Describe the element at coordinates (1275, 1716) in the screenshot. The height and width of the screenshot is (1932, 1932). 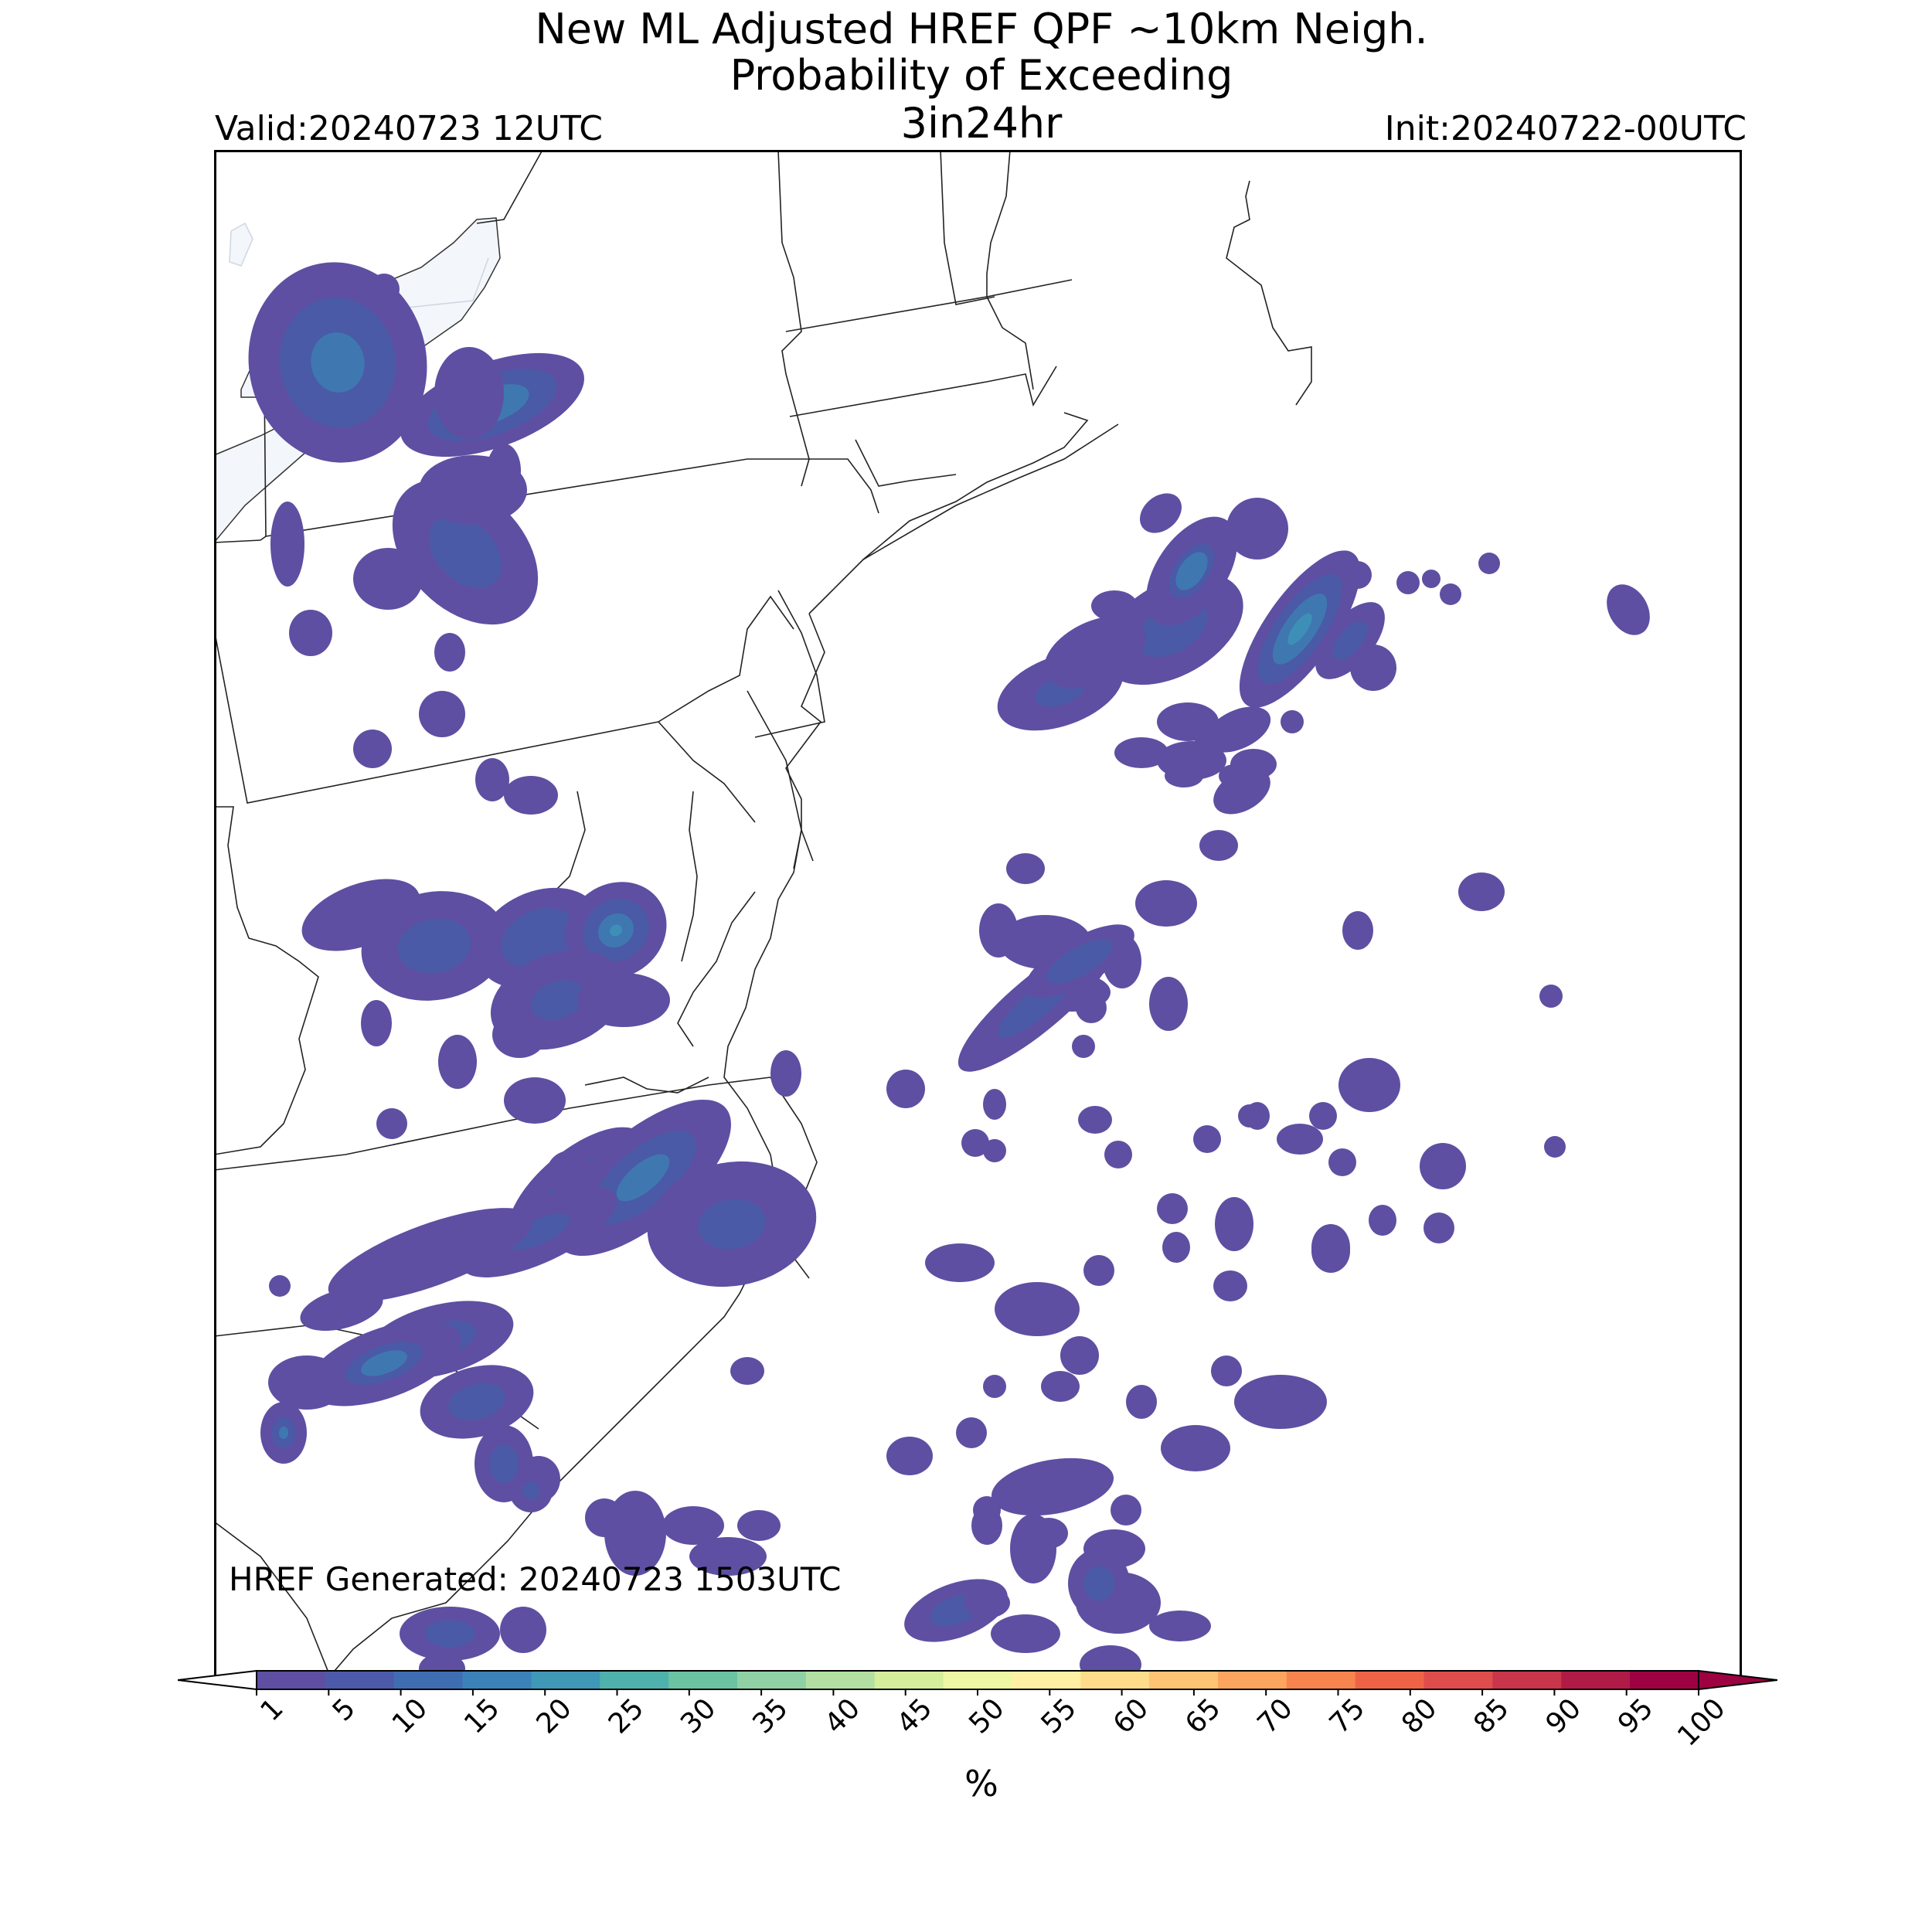
I see `colorbar-tick-label: 70` at that location.